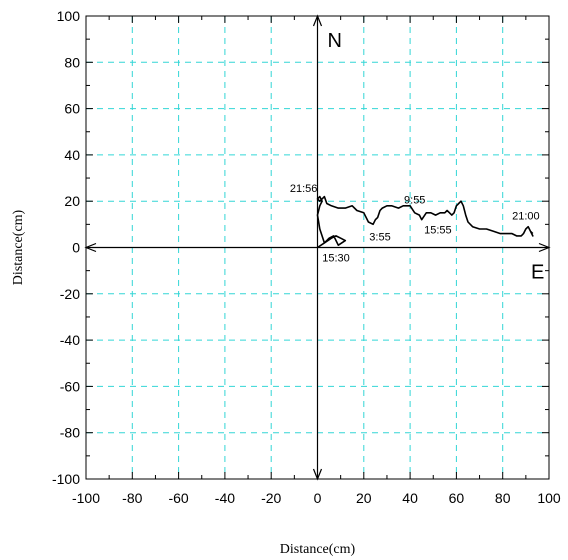 The image size is (568, 560). What do you see at coordinates (549, 498) in the screenshot?
I see `x-tick-label: 100` at bounding box center [549, 498].